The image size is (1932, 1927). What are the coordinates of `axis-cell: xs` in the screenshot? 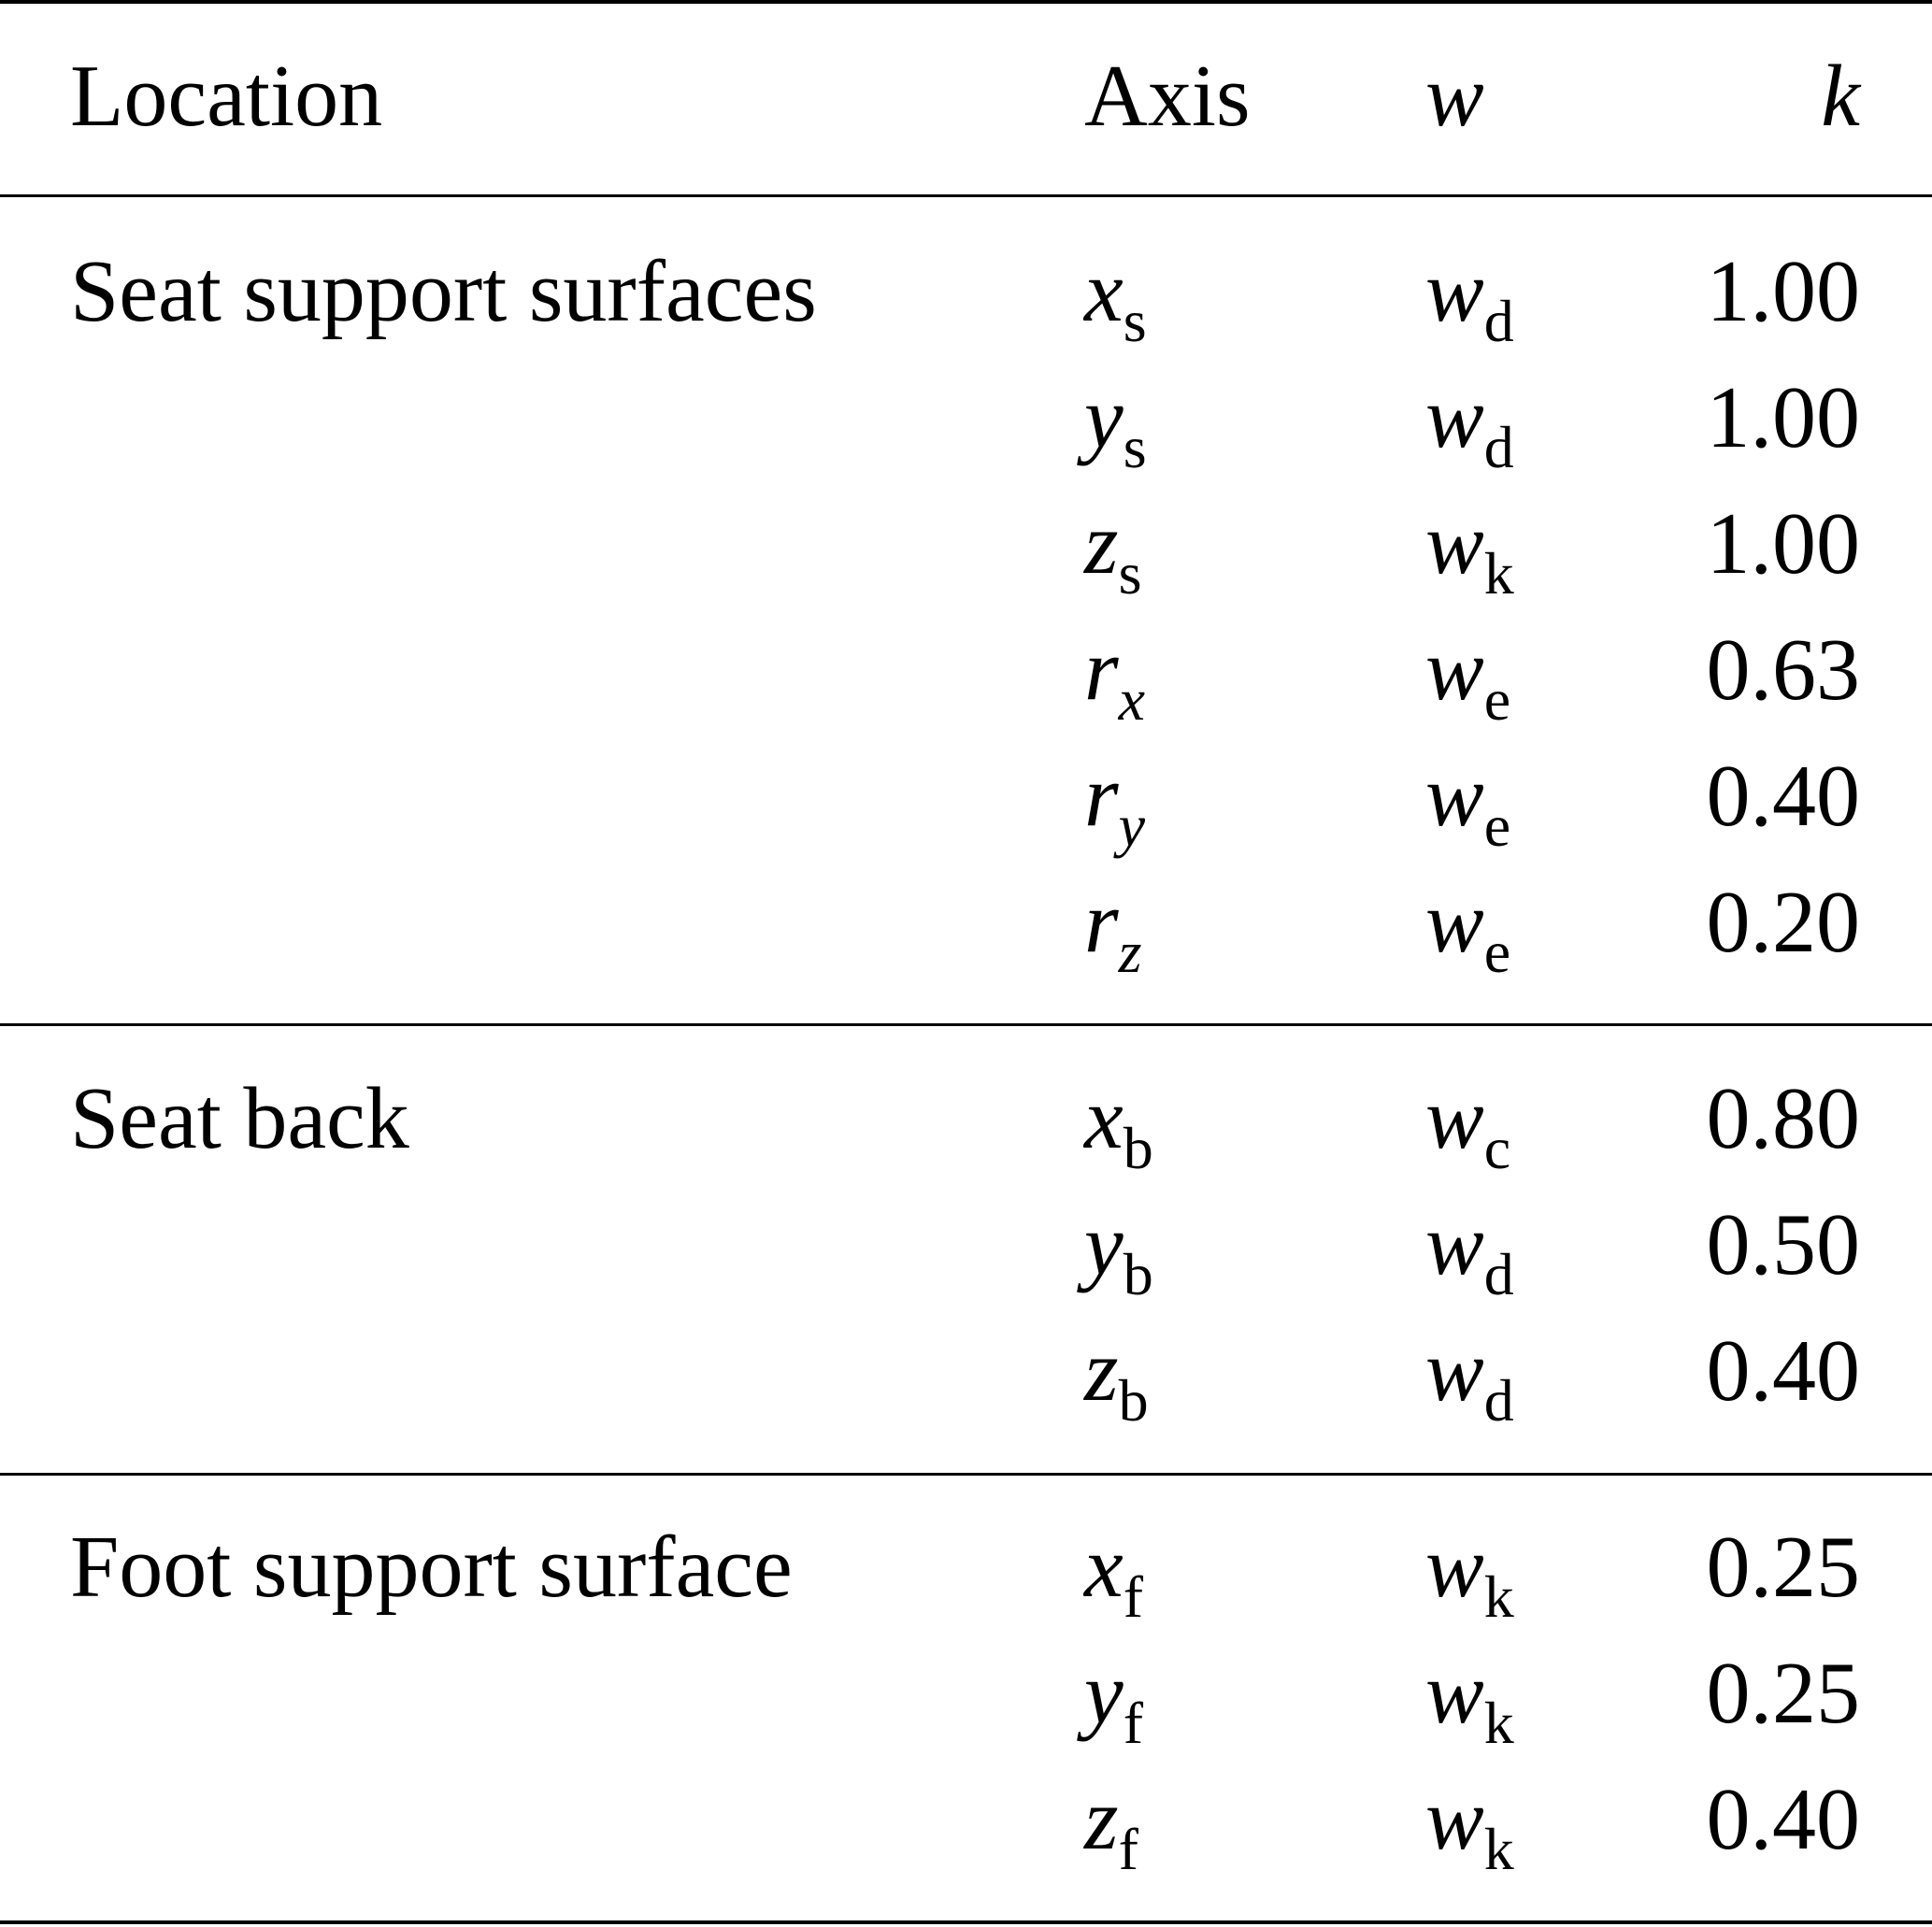 It's located at (1115, 299).